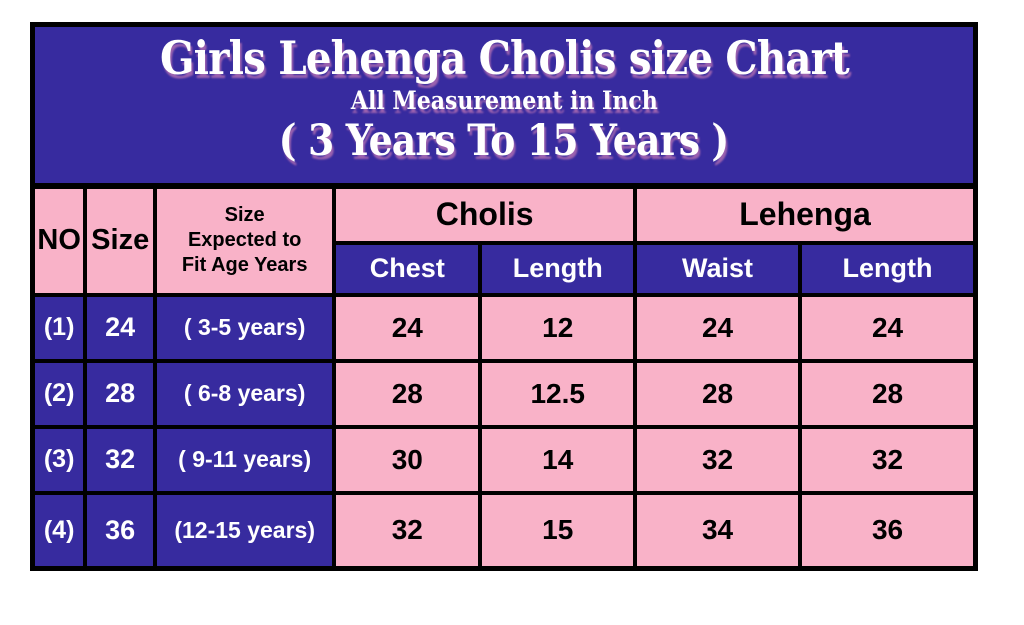  Describe the element at coordinates (245, 530) in the screenshot. I see `cell-age: (12-15 years)` at that location.